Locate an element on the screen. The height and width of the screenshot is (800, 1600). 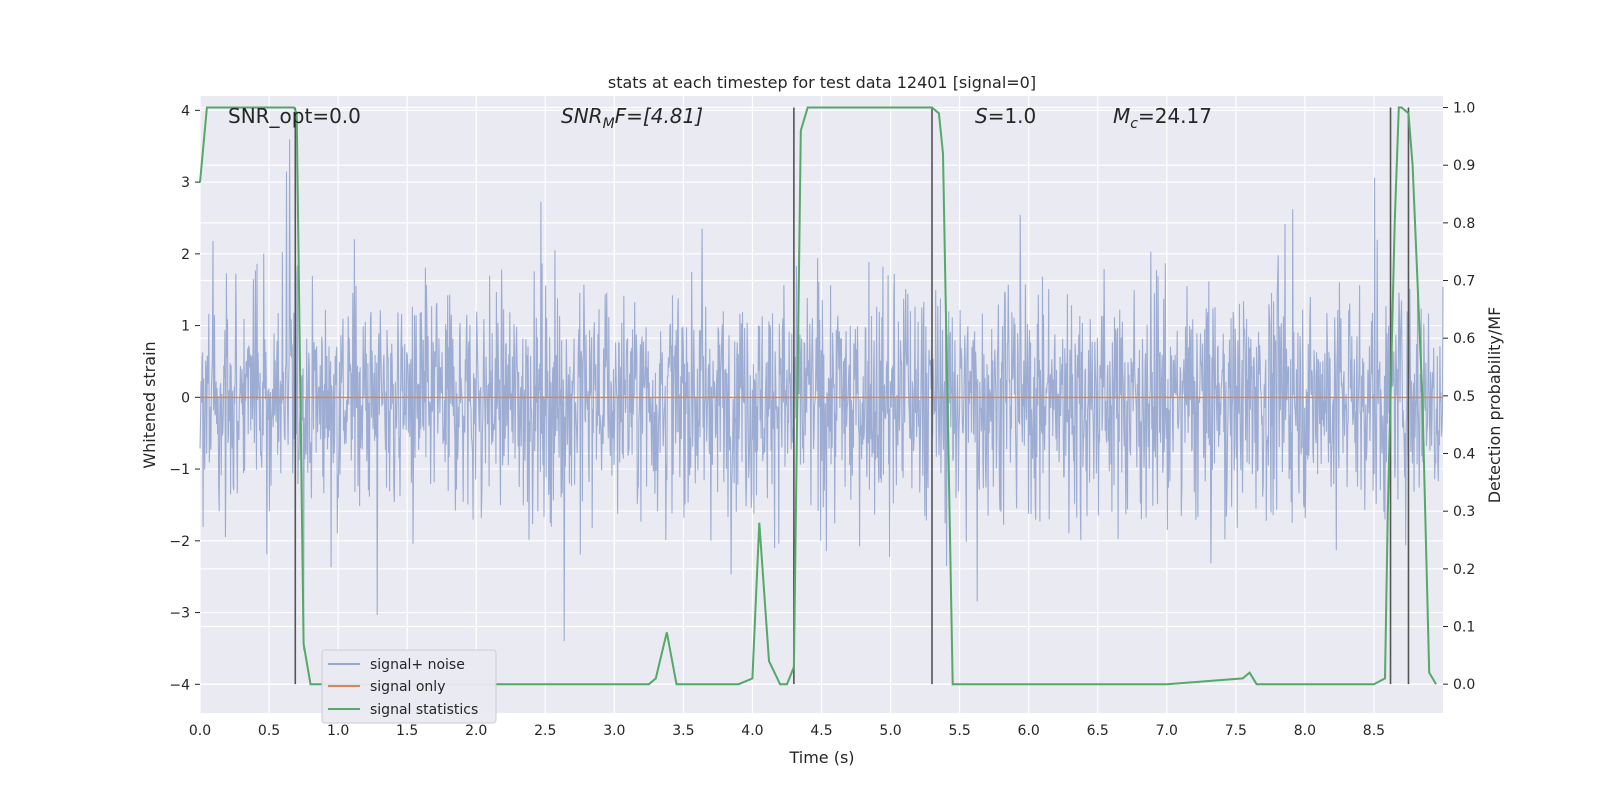
y2-tick-label: 0.0 is located at coordinates (1464, 685).